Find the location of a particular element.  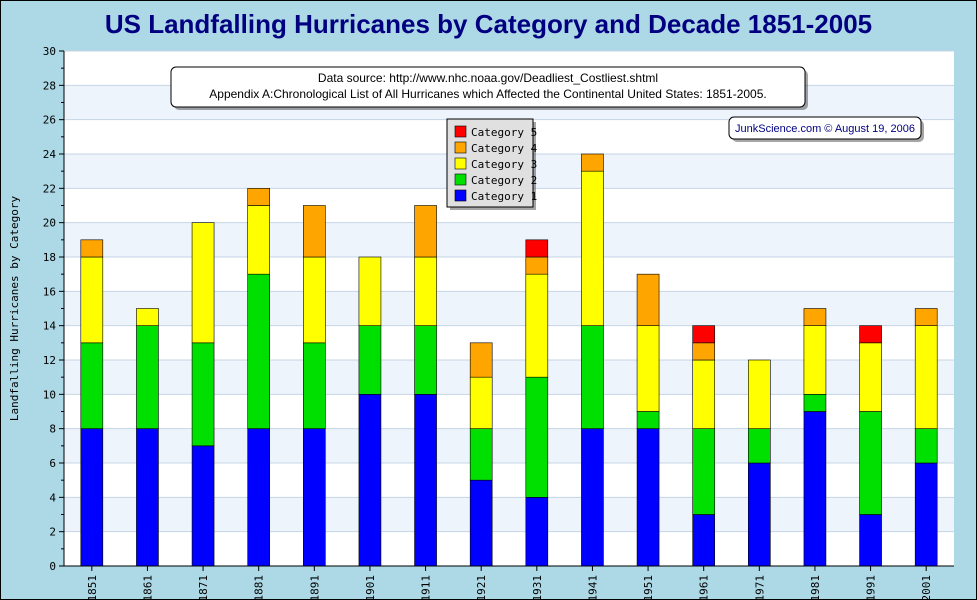

legend-label: Category 4 is located at coordinates (504, 148).